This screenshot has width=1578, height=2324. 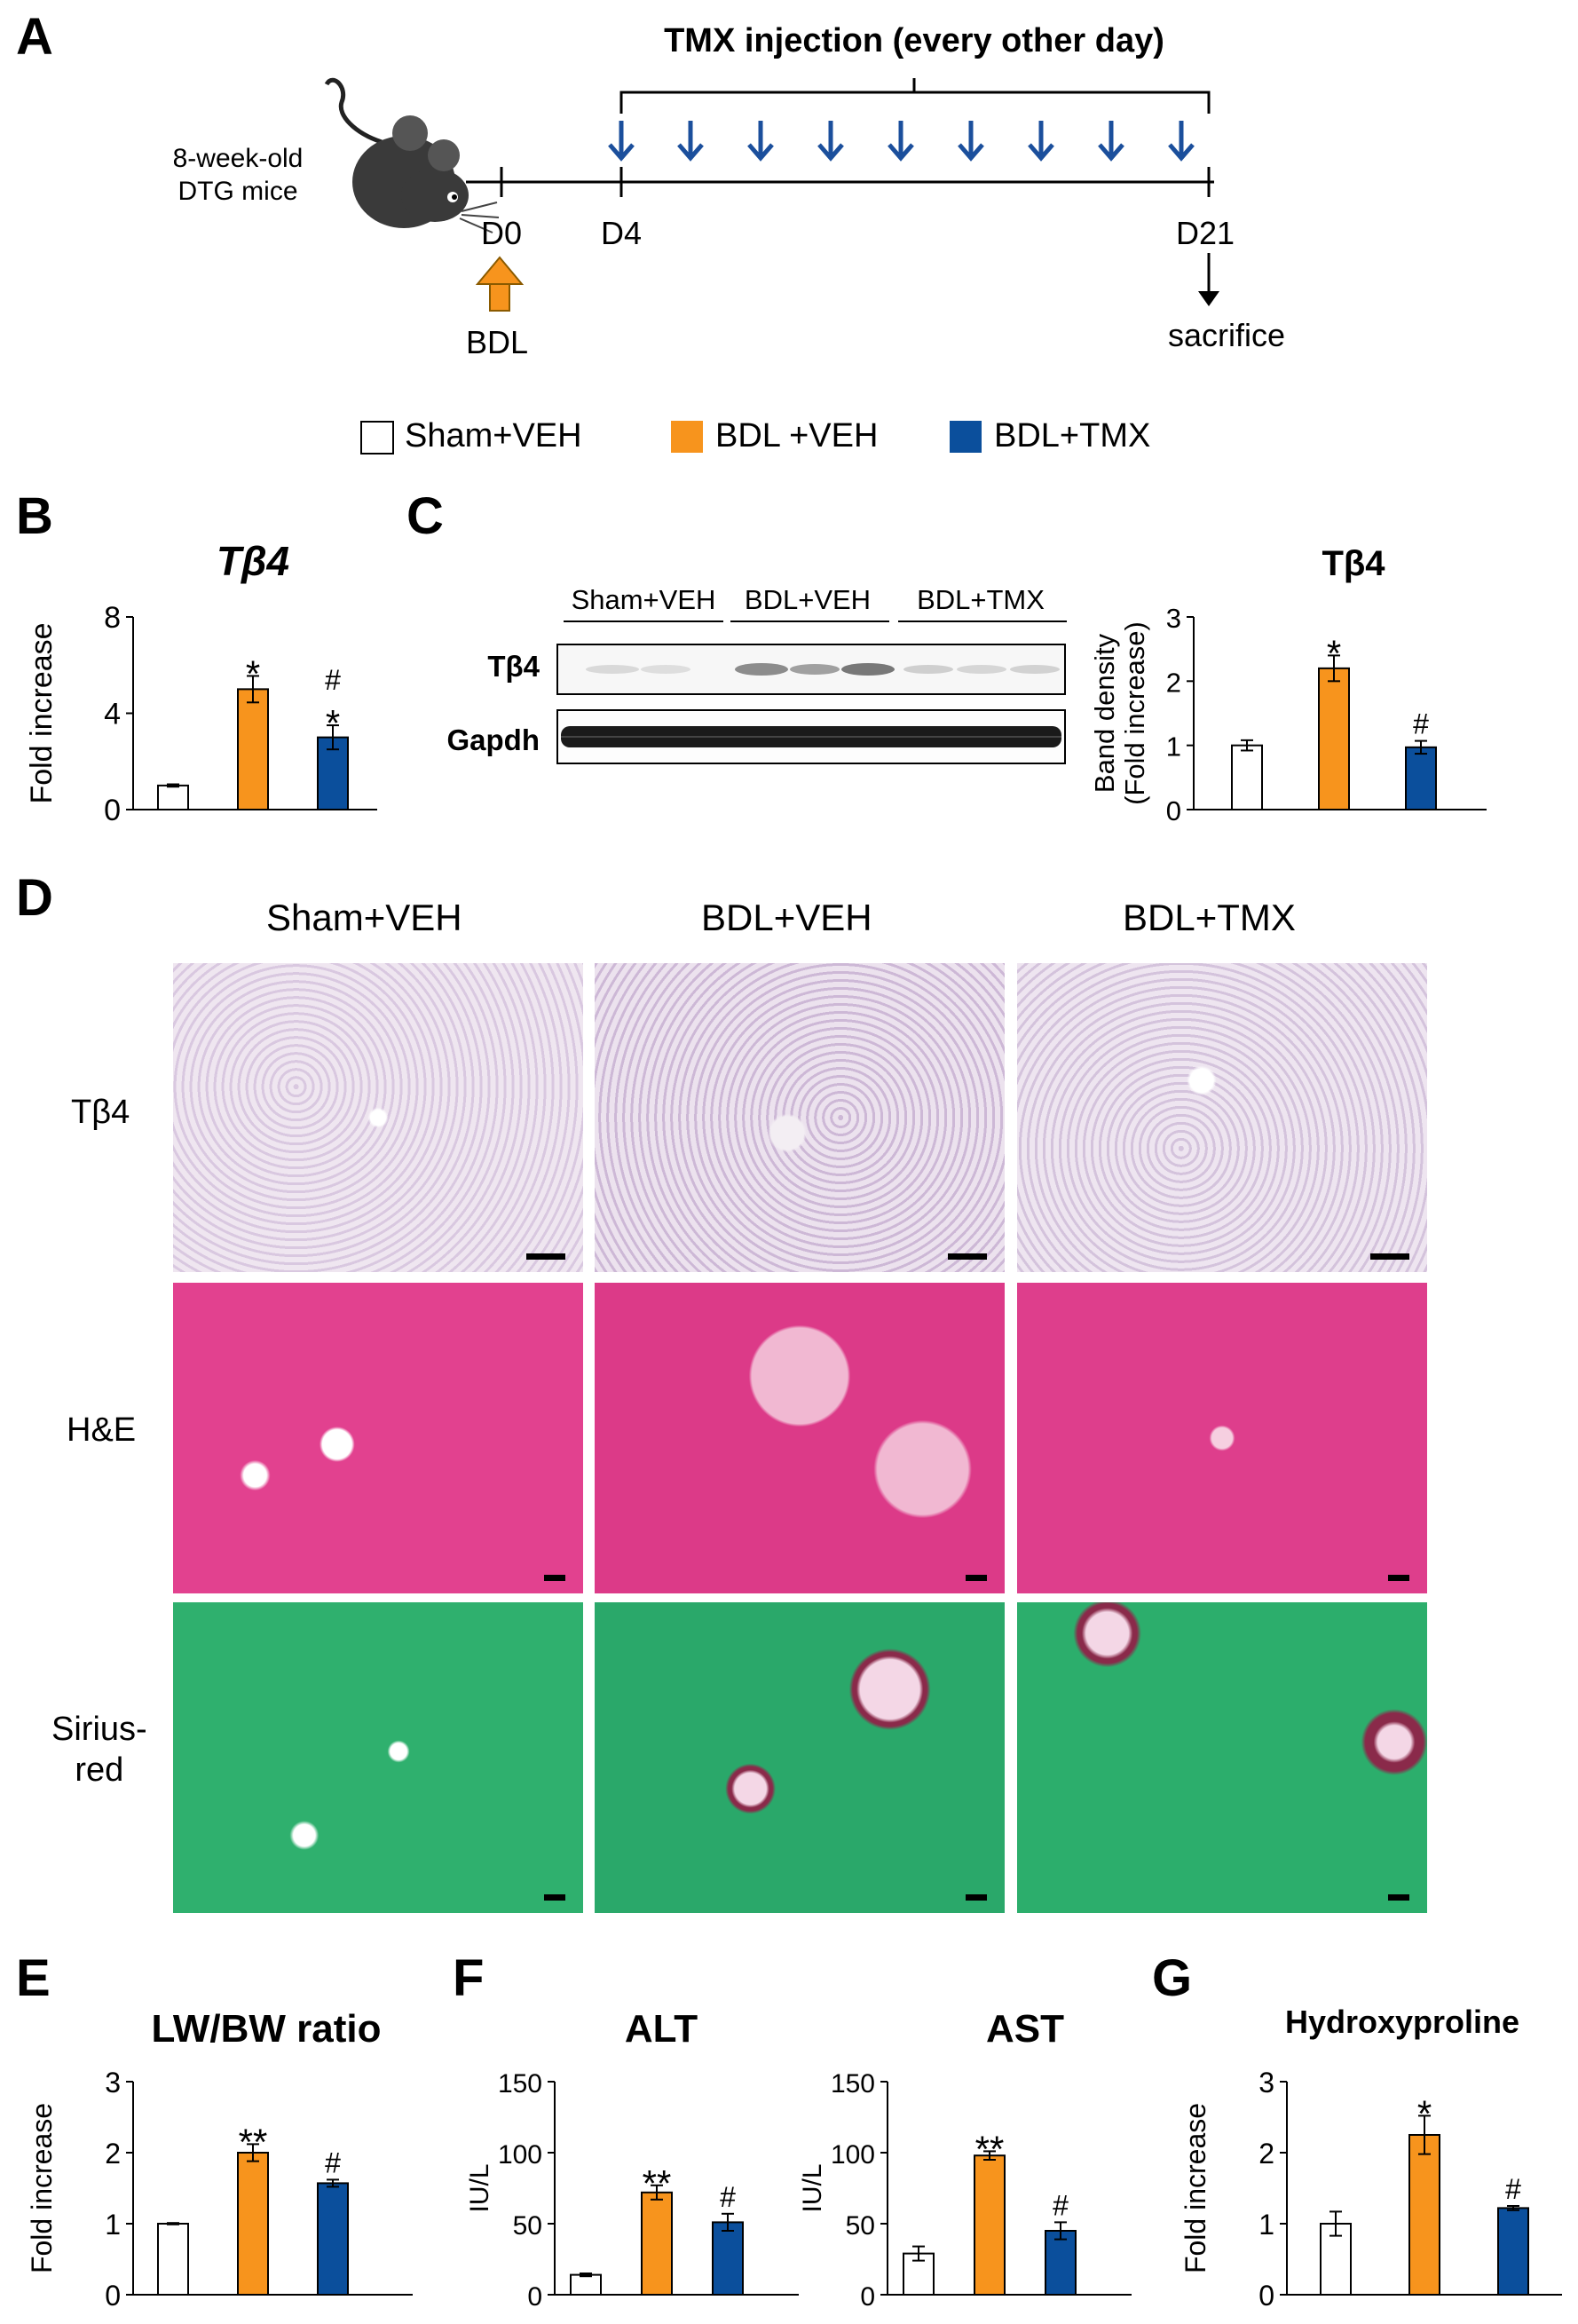 What do you see at coordinates (364, 917) in the screenshot?
I see `histo-col-sham: Sham+VEH` at bounding box center [364, 917].